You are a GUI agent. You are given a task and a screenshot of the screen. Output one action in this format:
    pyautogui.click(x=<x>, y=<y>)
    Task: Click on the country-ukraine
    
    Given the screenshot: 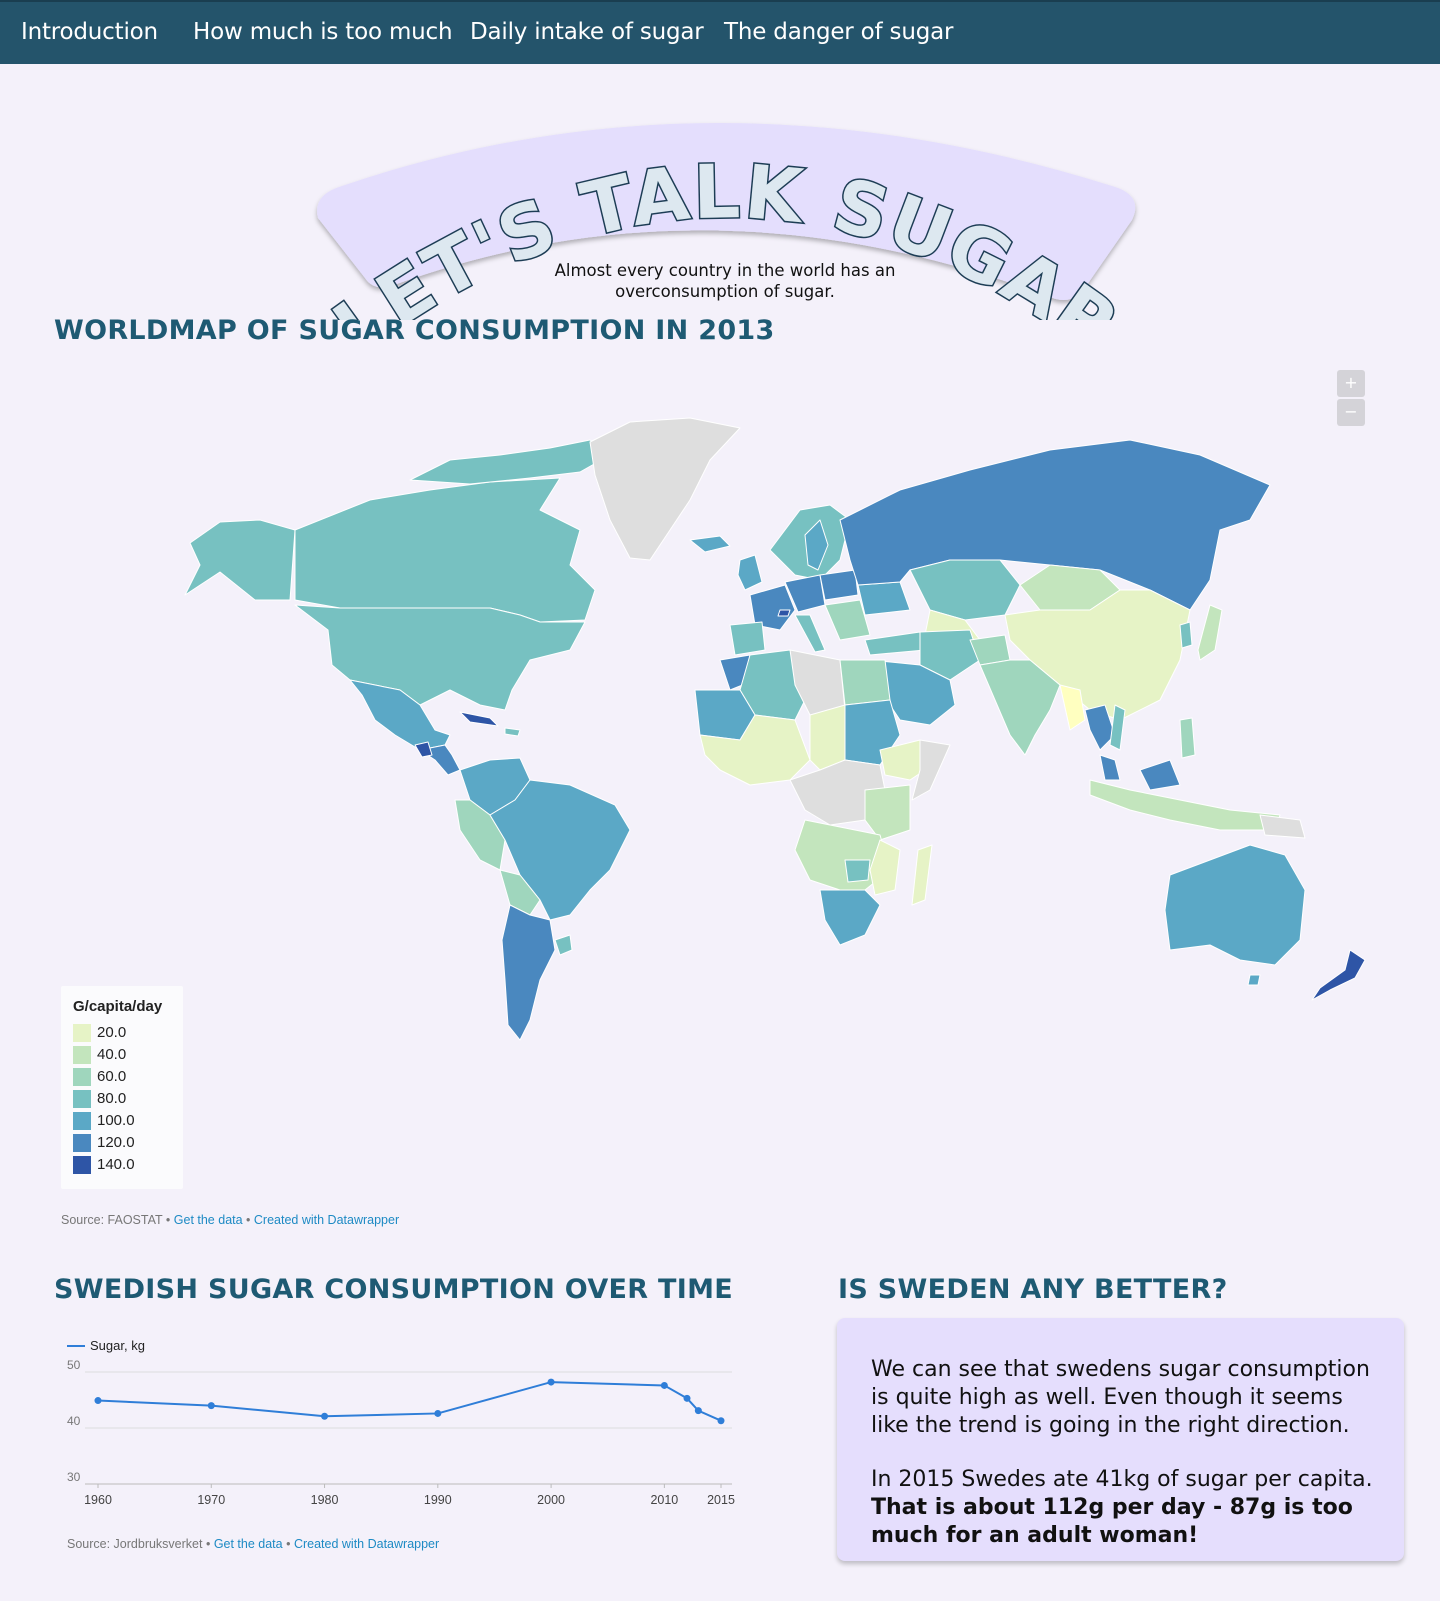 What is the action you would take?
    pyautogui.click(x=884, y=598)
    